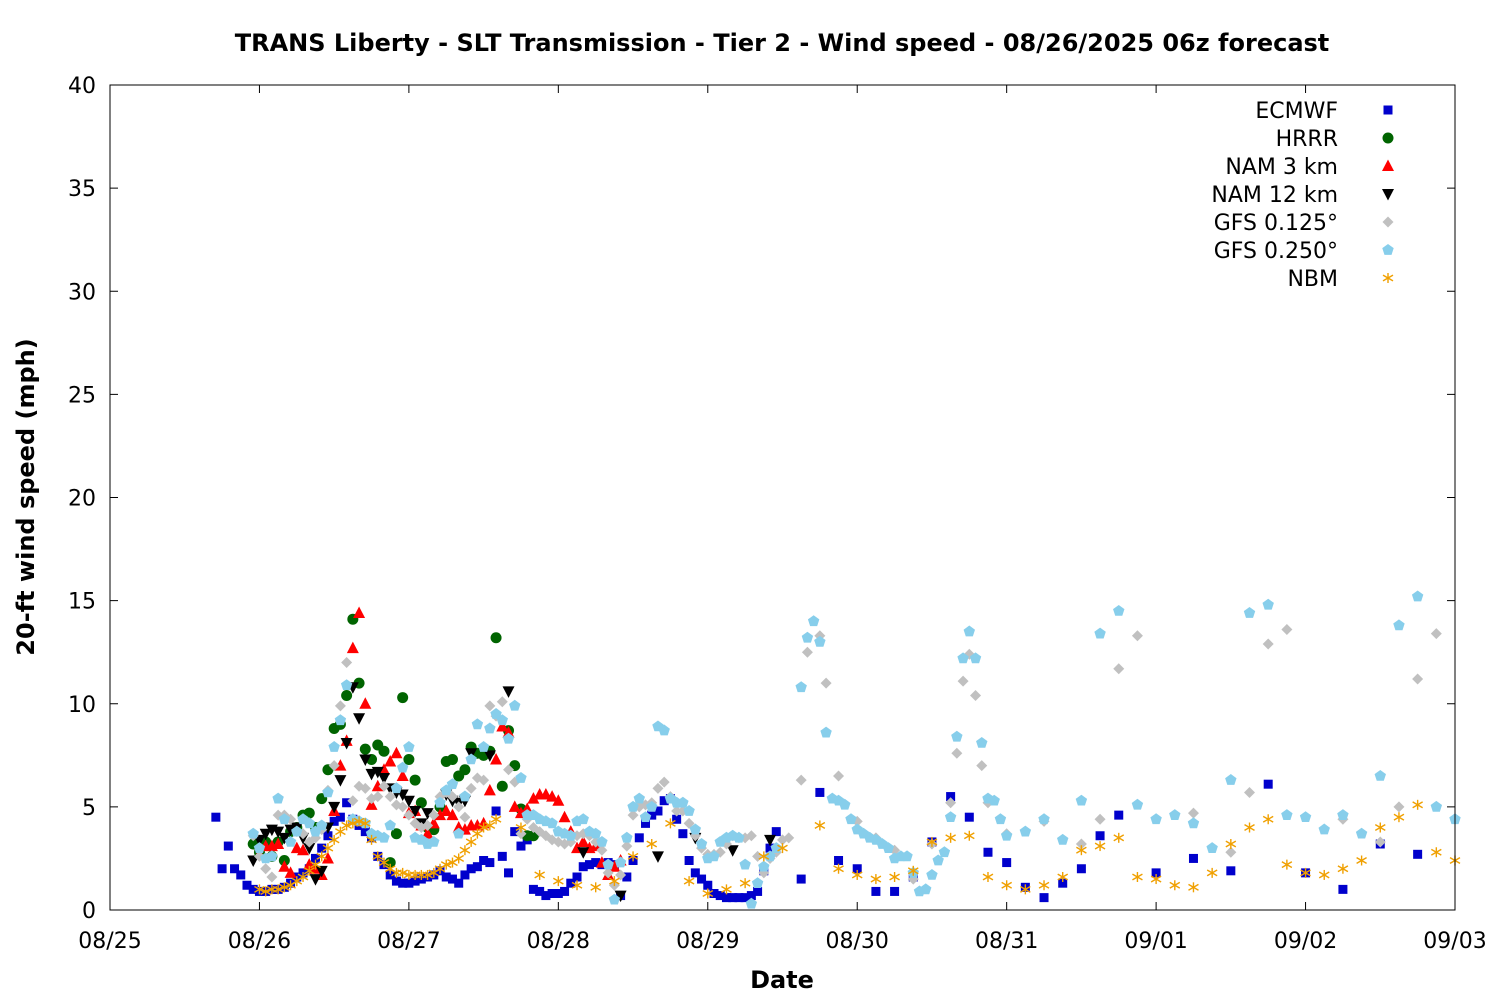 The width and height of the screenshot is (1500, 1000). Describe the element at coordinates (857, 941) in the screenshot. I see `x-tick-label: 08/30` at that location.